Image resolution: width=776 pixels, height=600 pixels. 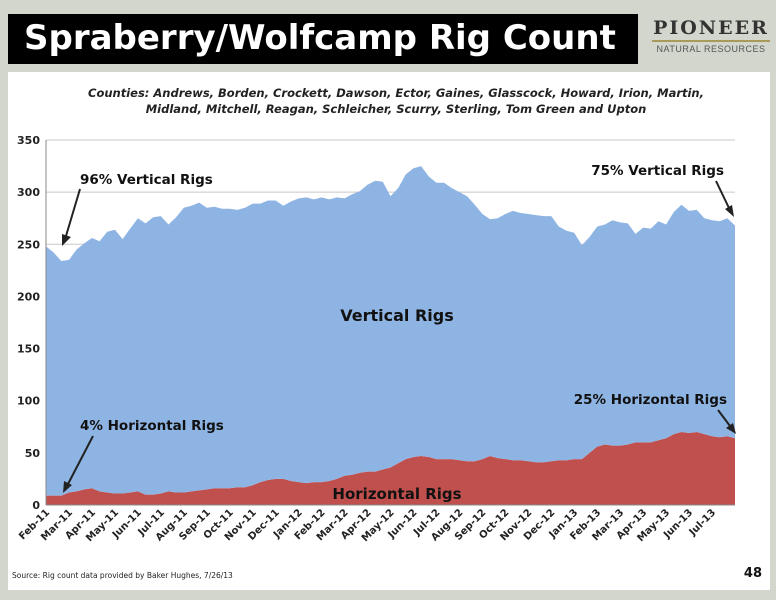 I want to click on area-series-horizontal, so click(x=390, y=468).